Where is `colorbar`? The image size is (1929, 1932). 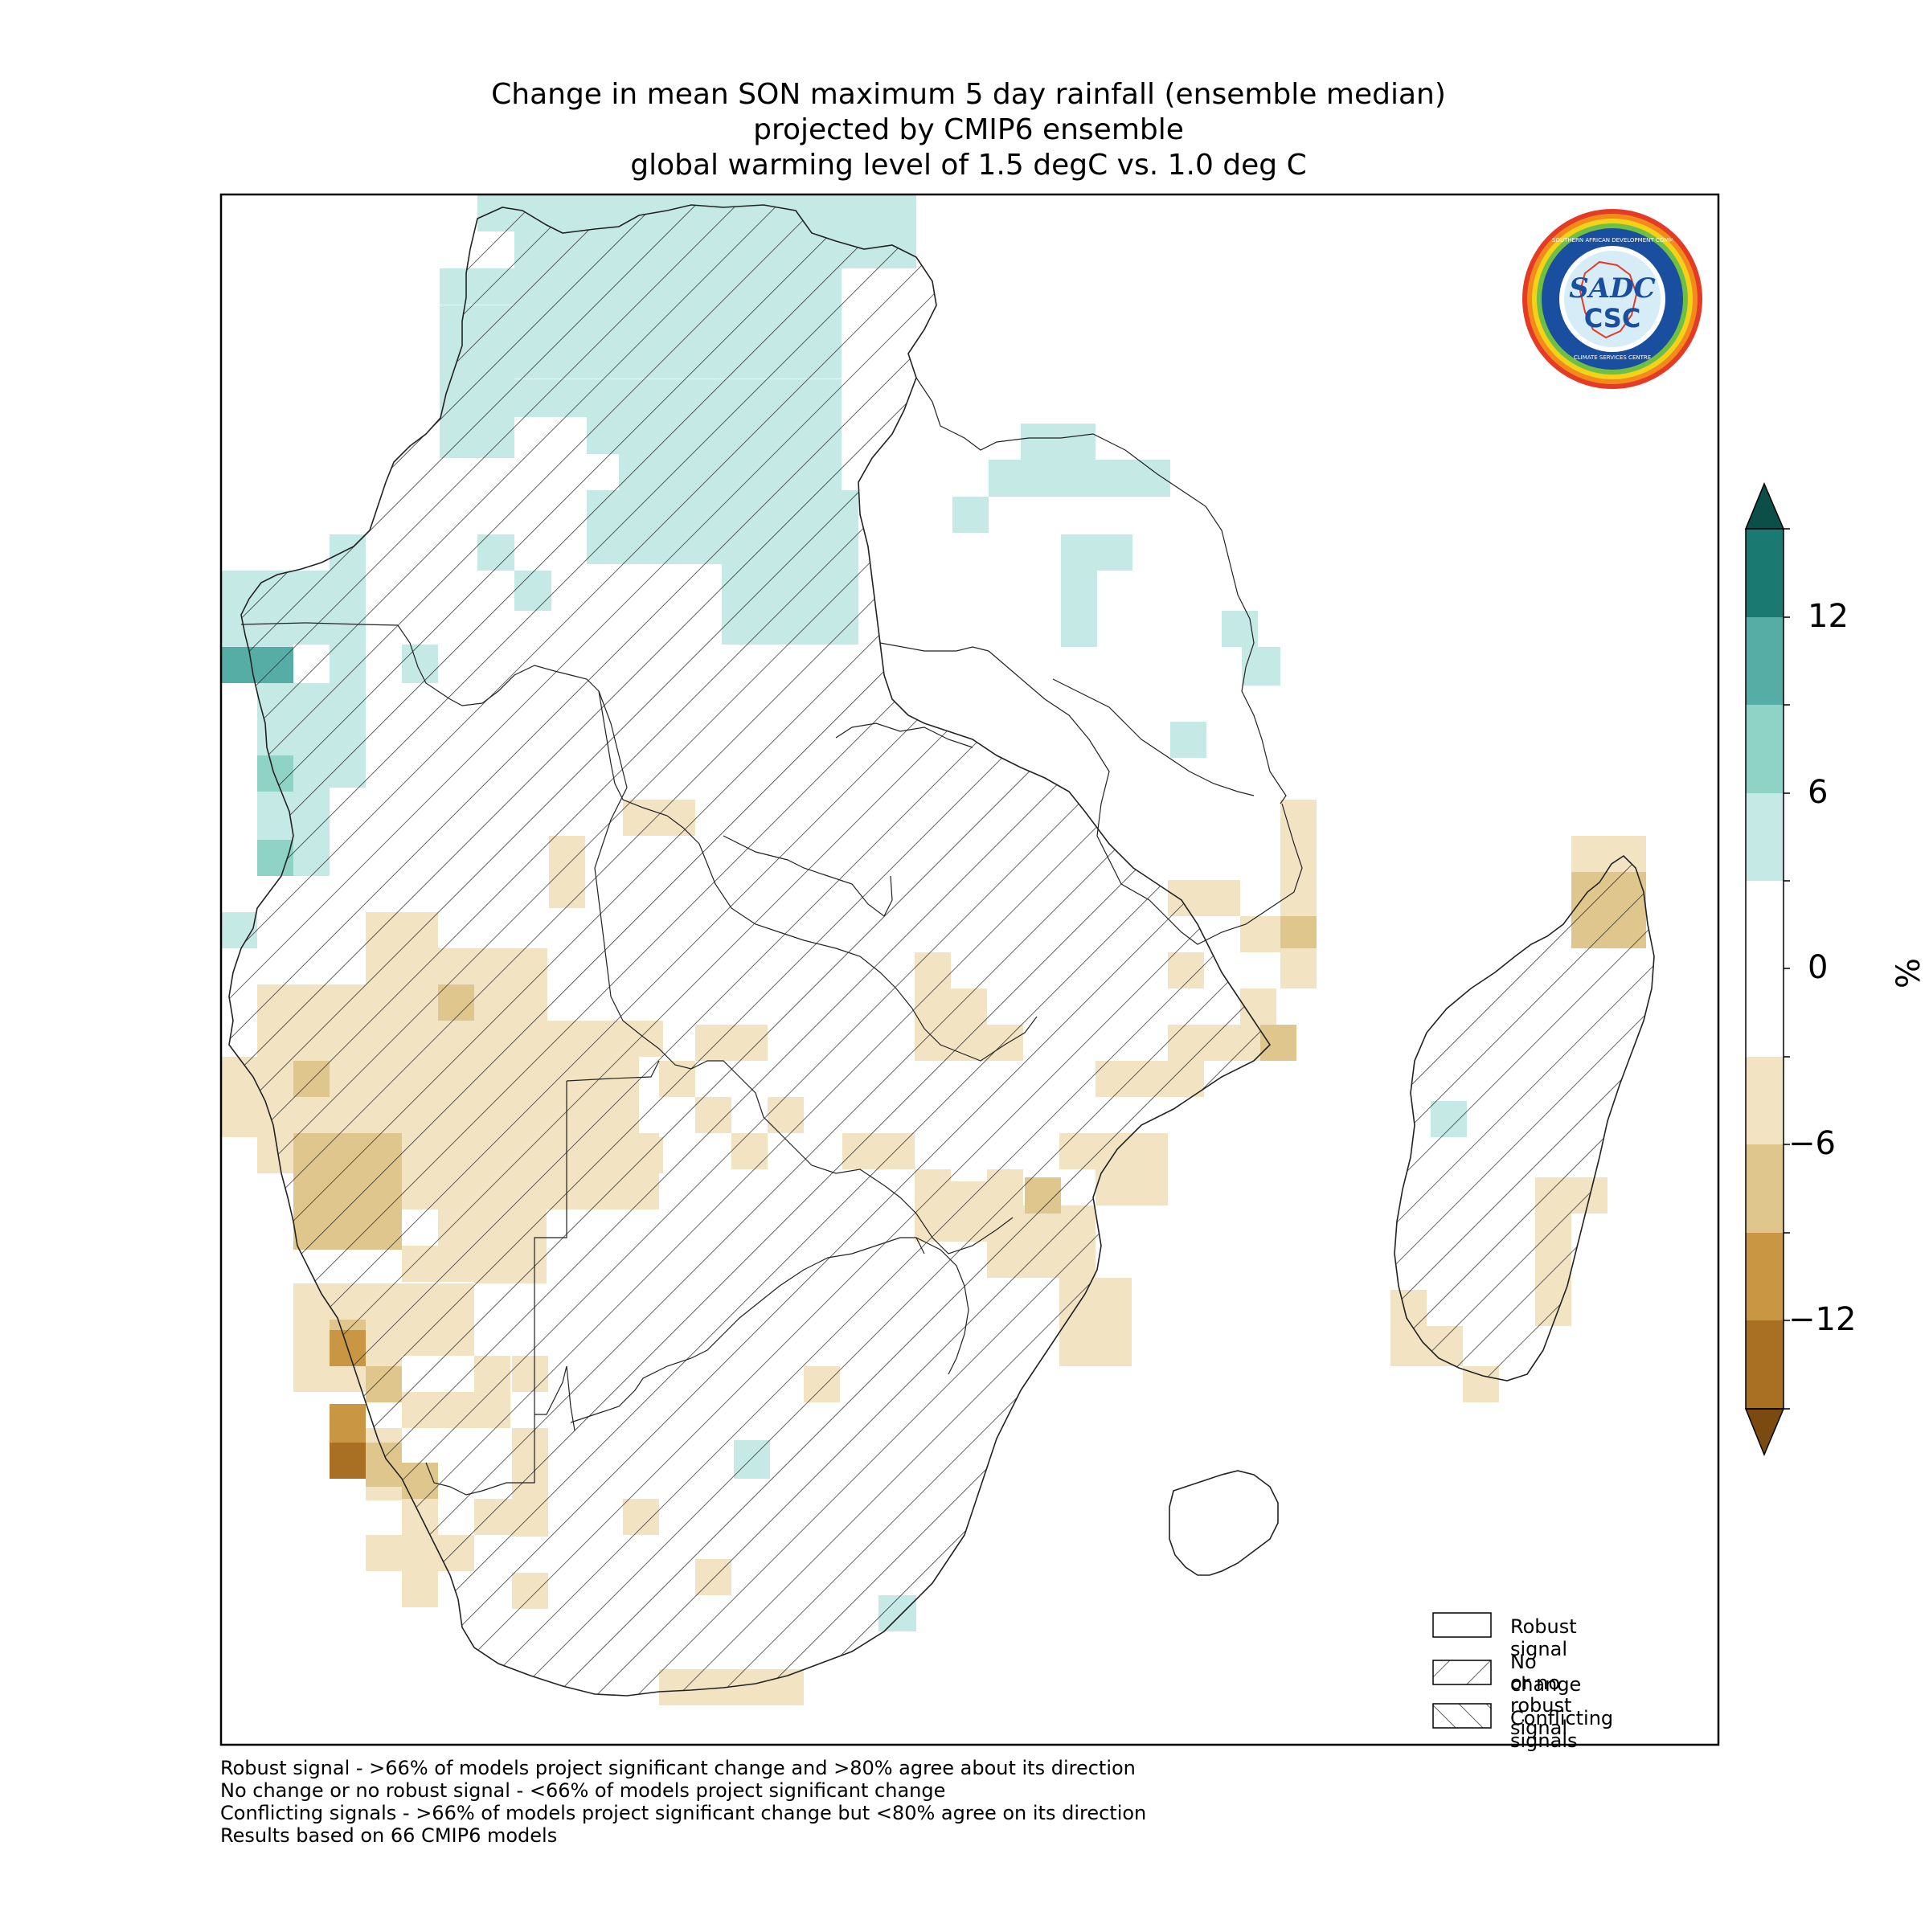
colorbar is located at coordinates (1767, 969).